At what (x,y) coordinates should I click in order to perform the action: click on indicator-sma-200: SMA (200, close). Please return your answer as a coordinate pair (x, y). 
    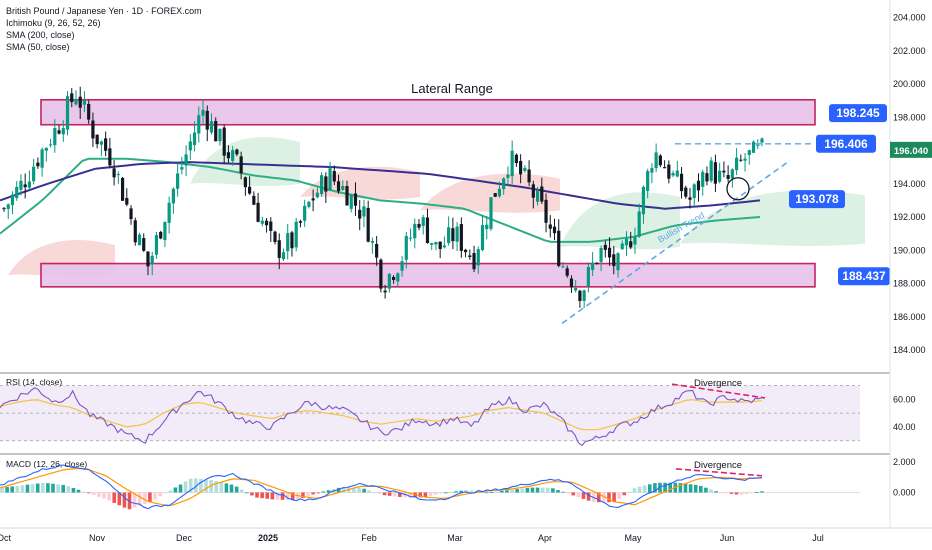
    Looking at the image, I should click on (40, 35).